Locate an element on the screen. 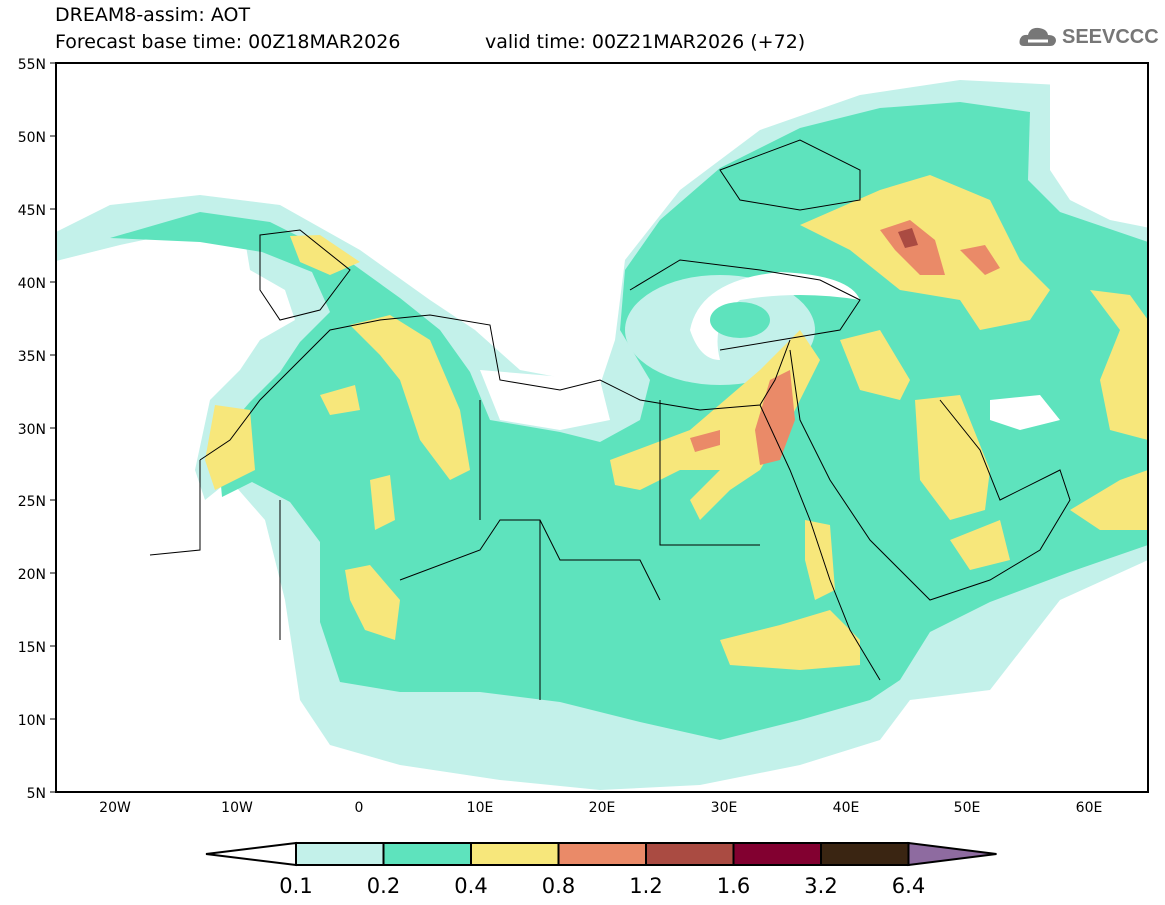 This screenshot has width=1165, height=905. seevccc-logo: SEEVCCC is located at coordinates (1088, 37).